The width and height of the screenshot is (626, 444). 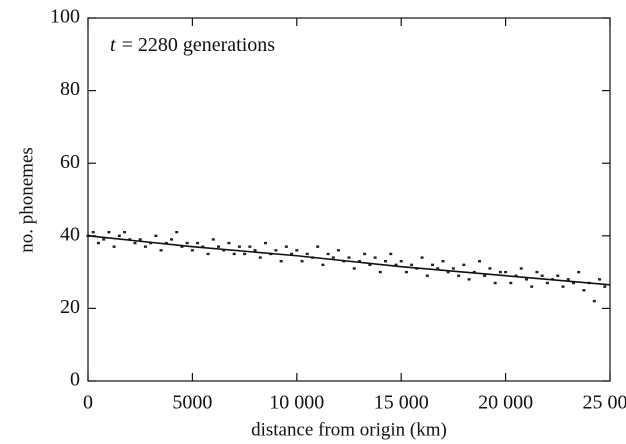 I want to click on x-axis-label: distance from origin (km), so click(x=349, y=429).